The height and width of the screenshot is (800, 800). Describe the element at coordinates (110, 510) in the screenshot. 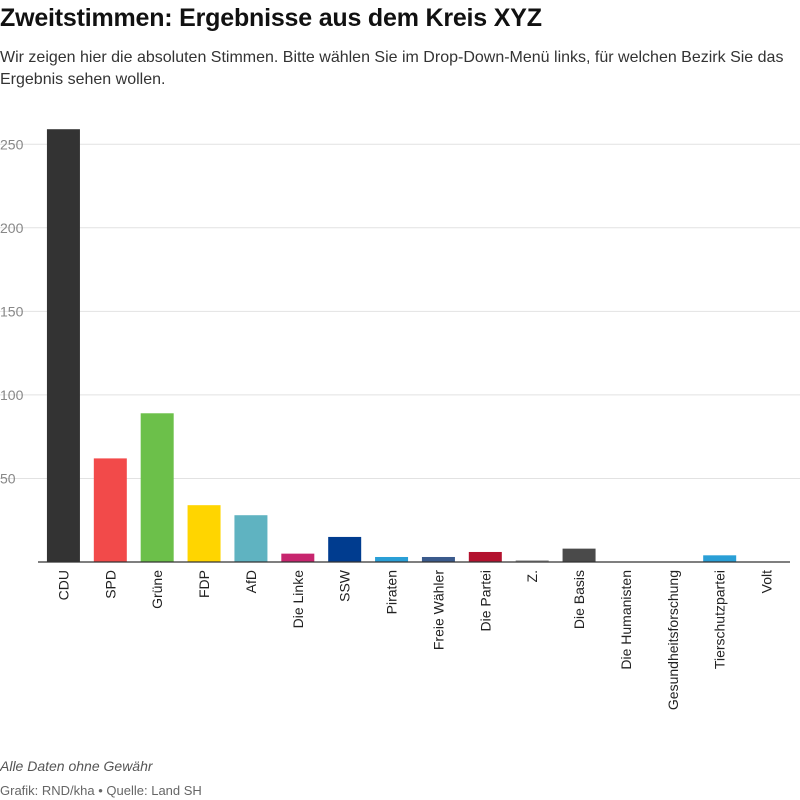

I see `bar-spd` at that location.